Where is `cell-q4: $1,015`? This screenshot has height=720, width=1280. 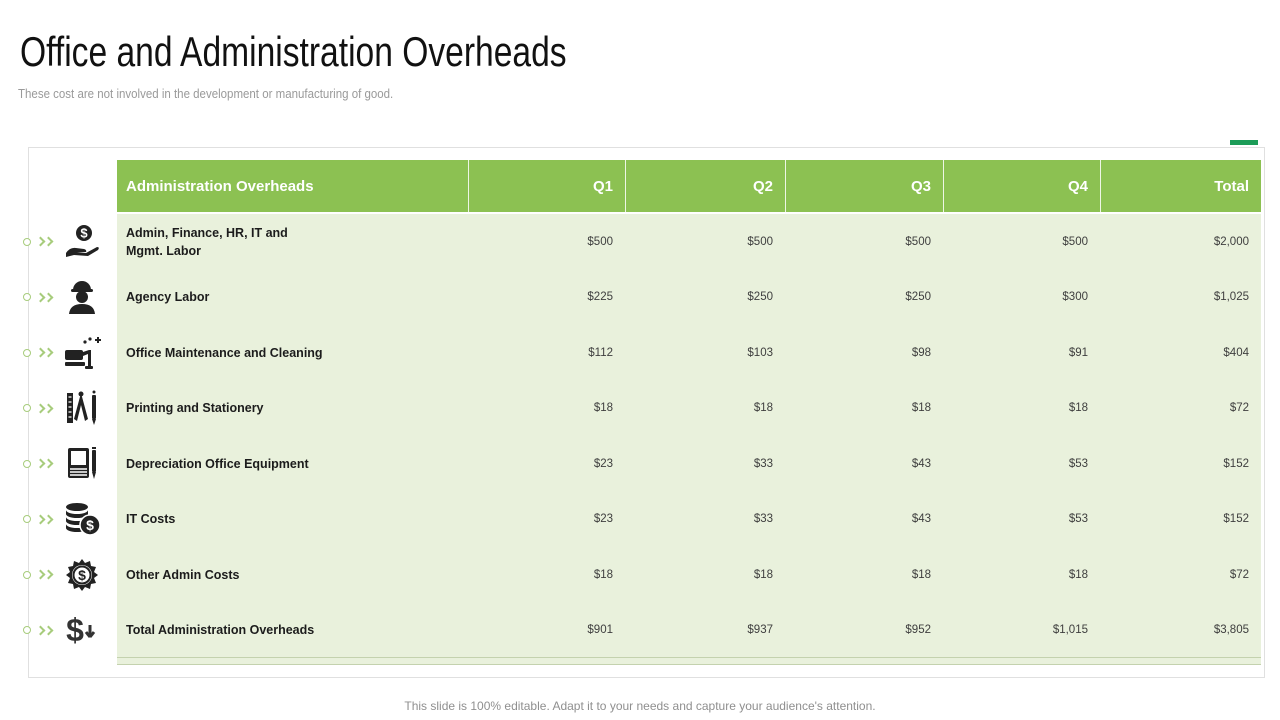
cell-q4: $1,015 is located at coordinates (1070, 629).